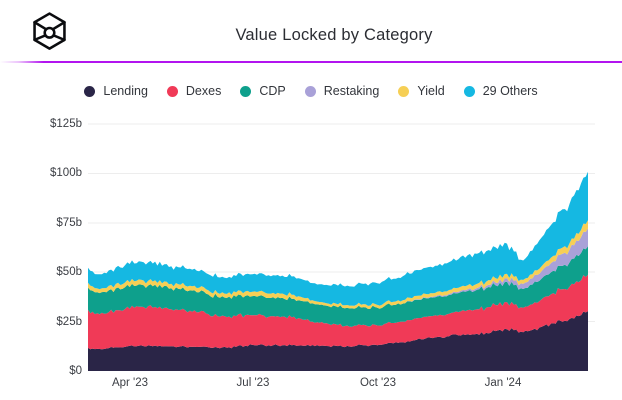 This screenshot has width=622, height=400. What do you see at coordinates (203, 91) in the screenshot?
I see `legend-label: Dexes` at bounding box center [203, 91].